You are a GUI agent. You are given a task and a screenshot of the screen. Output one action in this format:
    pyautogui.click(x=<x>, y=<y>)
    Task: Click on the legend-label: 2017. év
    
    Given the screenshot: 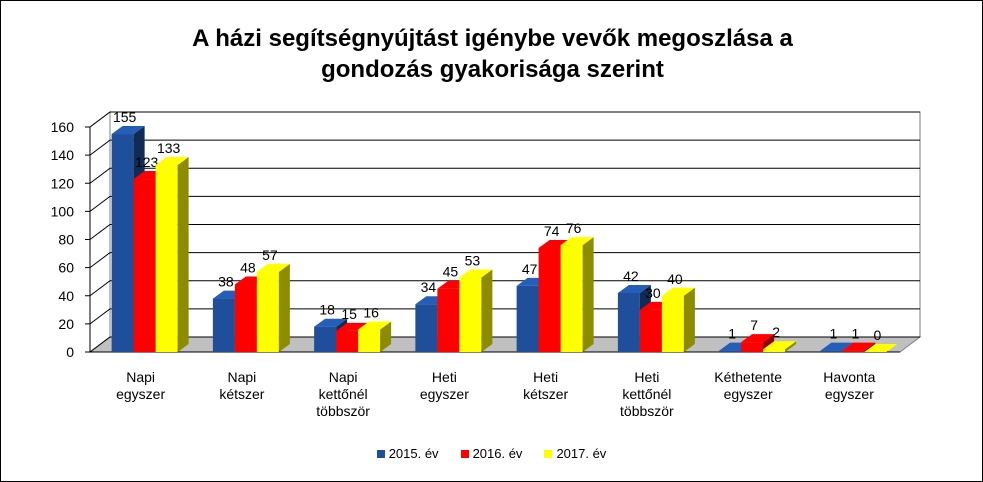 What is the action you would take?
    pyautogui.click(x=581, y=453)
    